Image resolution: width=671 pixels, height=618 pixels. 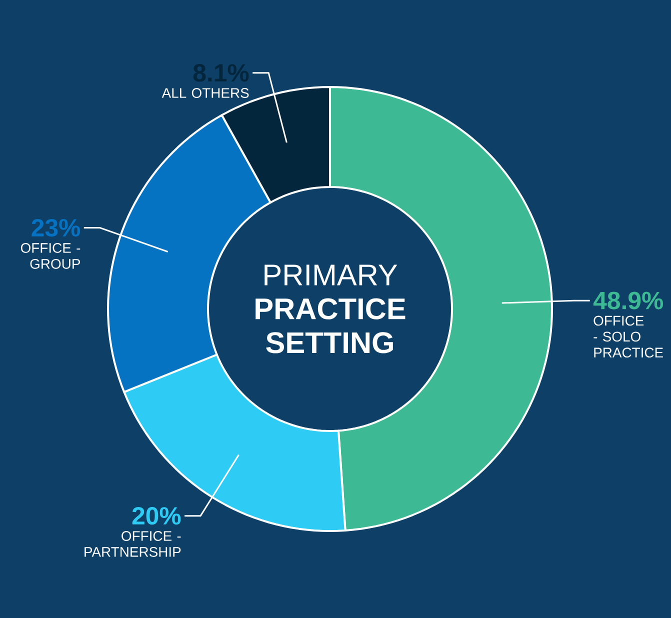 I want to click on data-label: 20%, so click(x=156, y=516).